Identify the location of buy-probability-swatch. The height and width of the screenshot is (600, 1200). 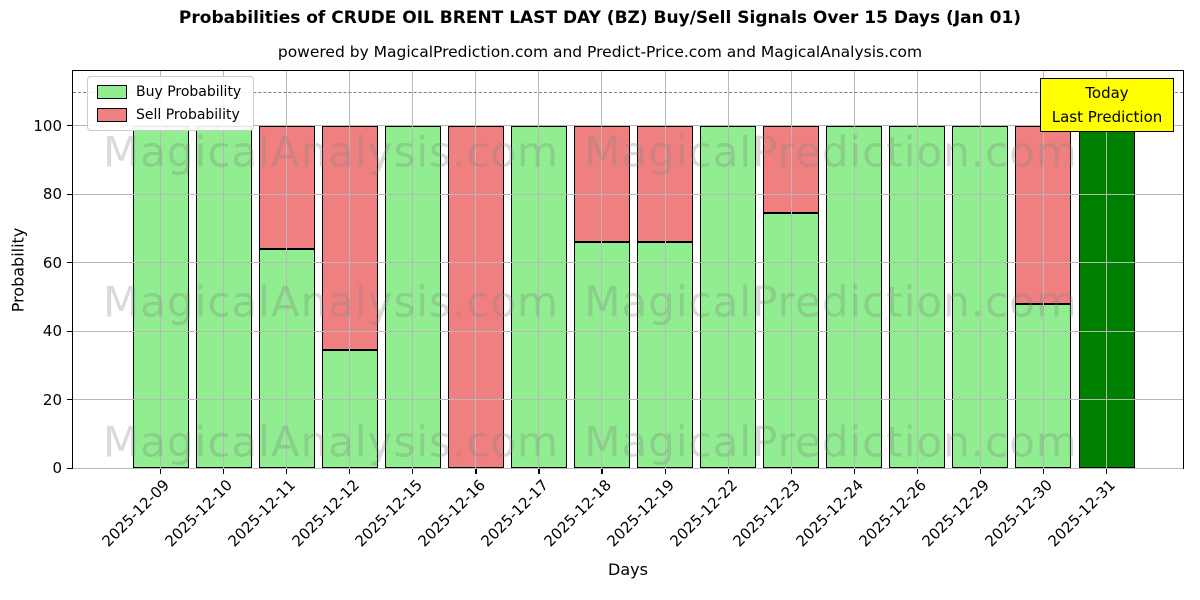
(112, 92).